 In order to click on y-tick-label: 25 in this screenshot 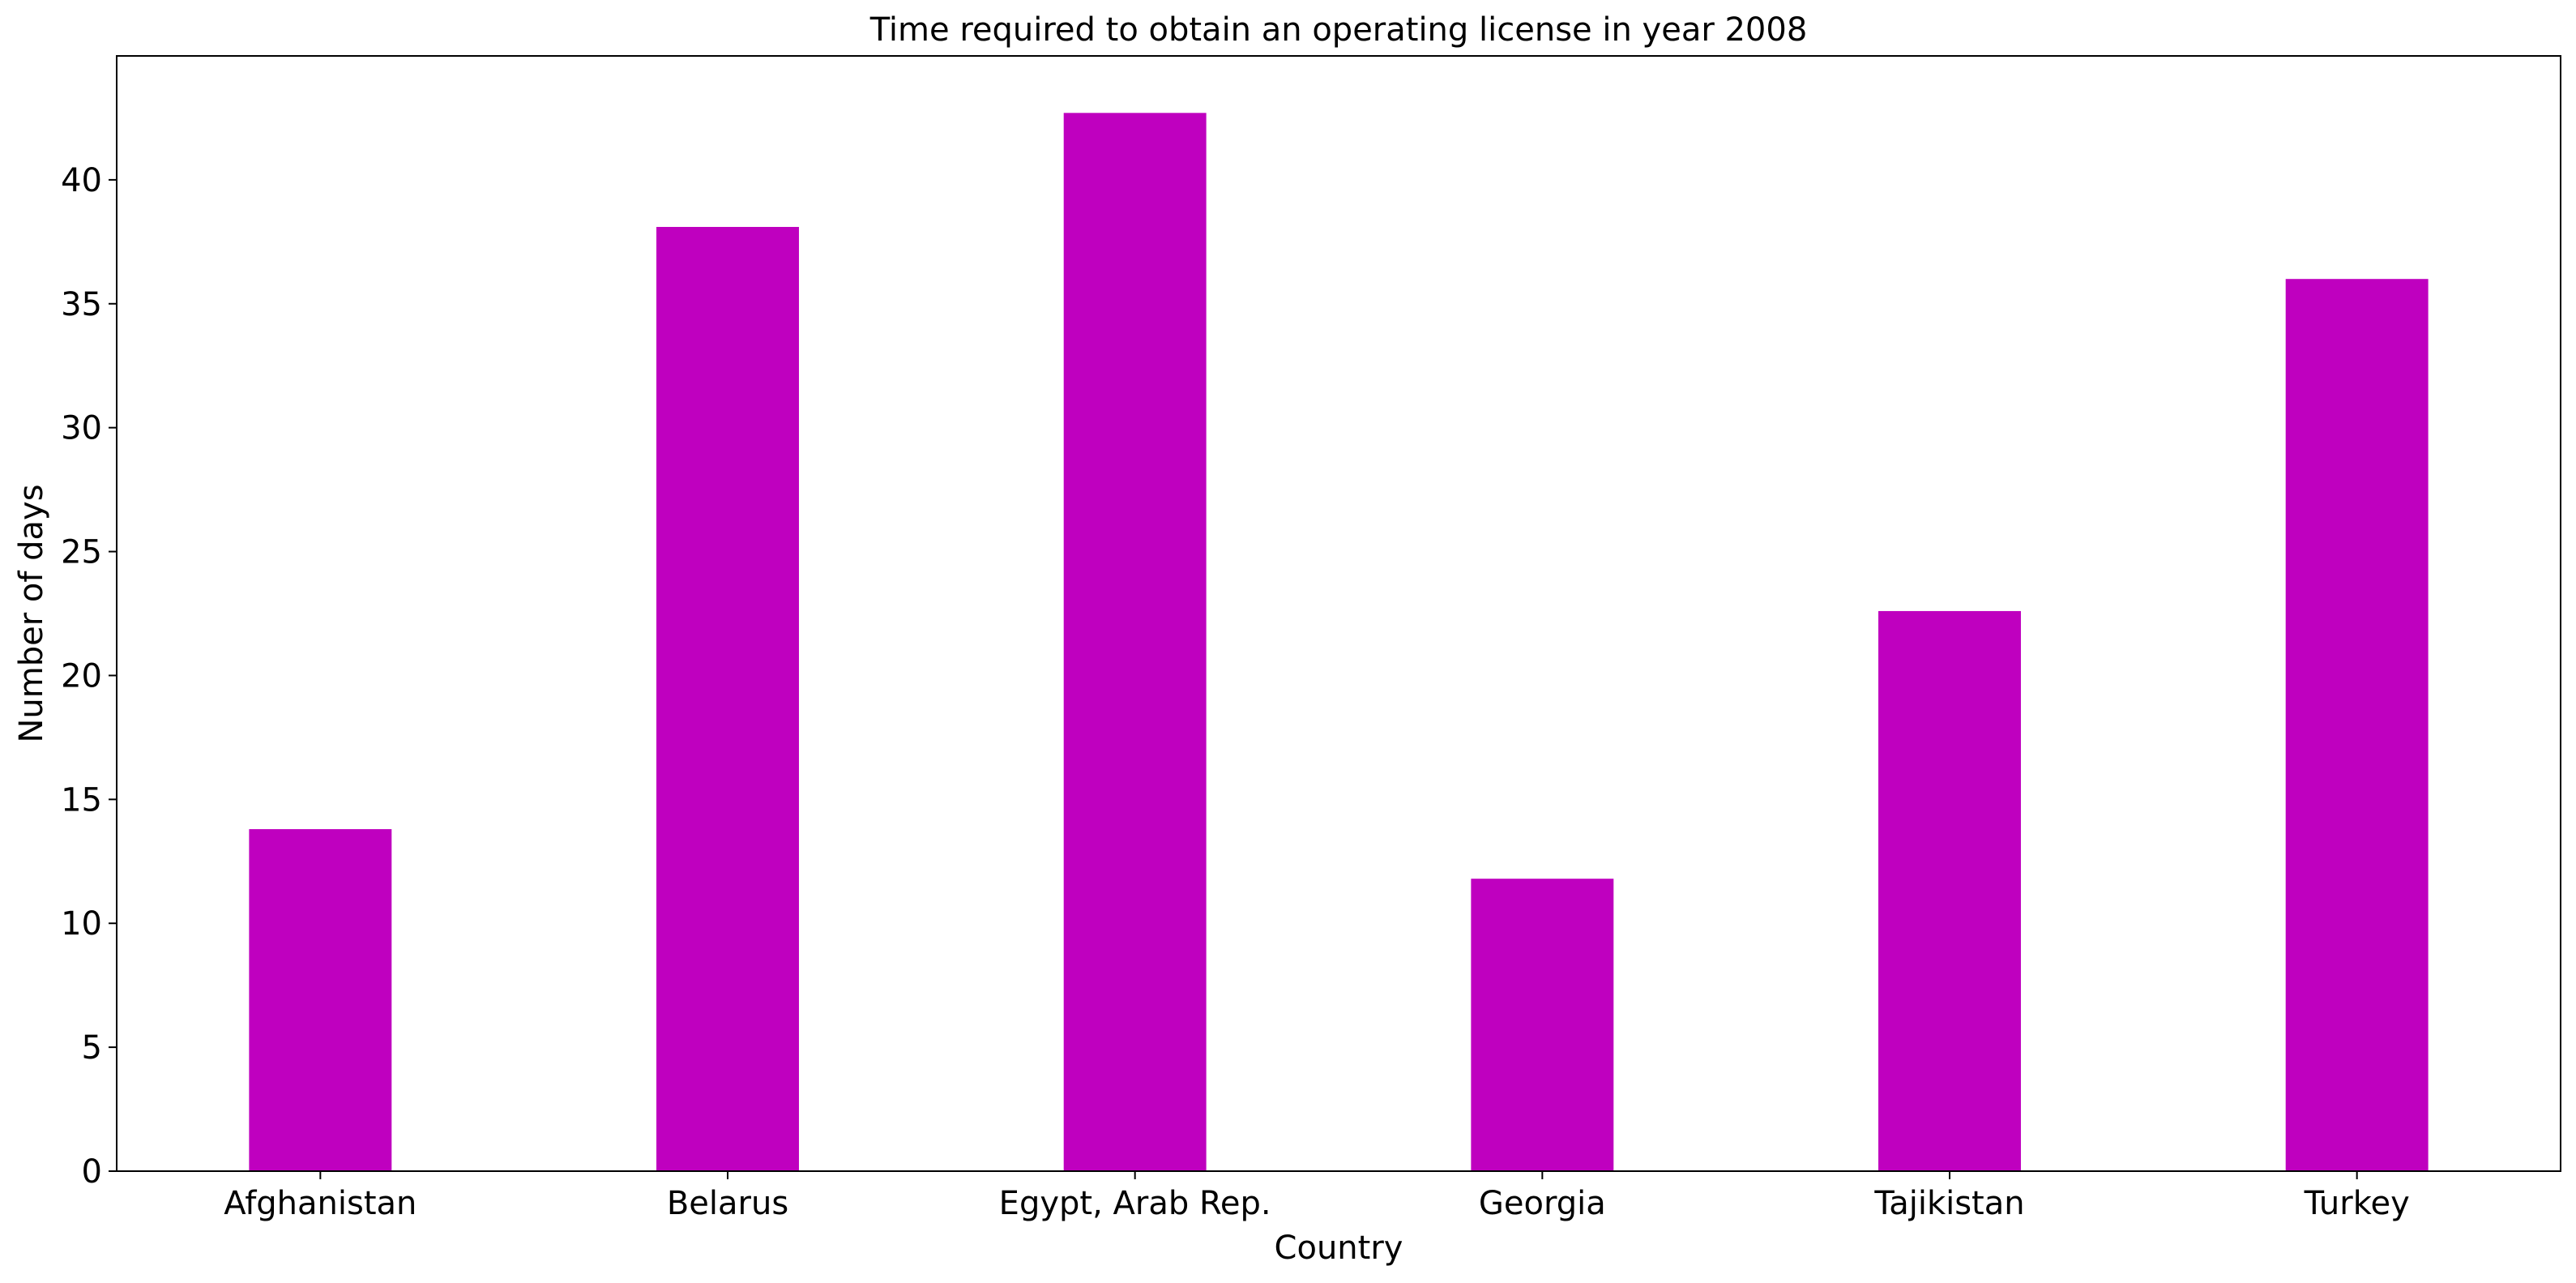, I will do `click(81, 552)`.